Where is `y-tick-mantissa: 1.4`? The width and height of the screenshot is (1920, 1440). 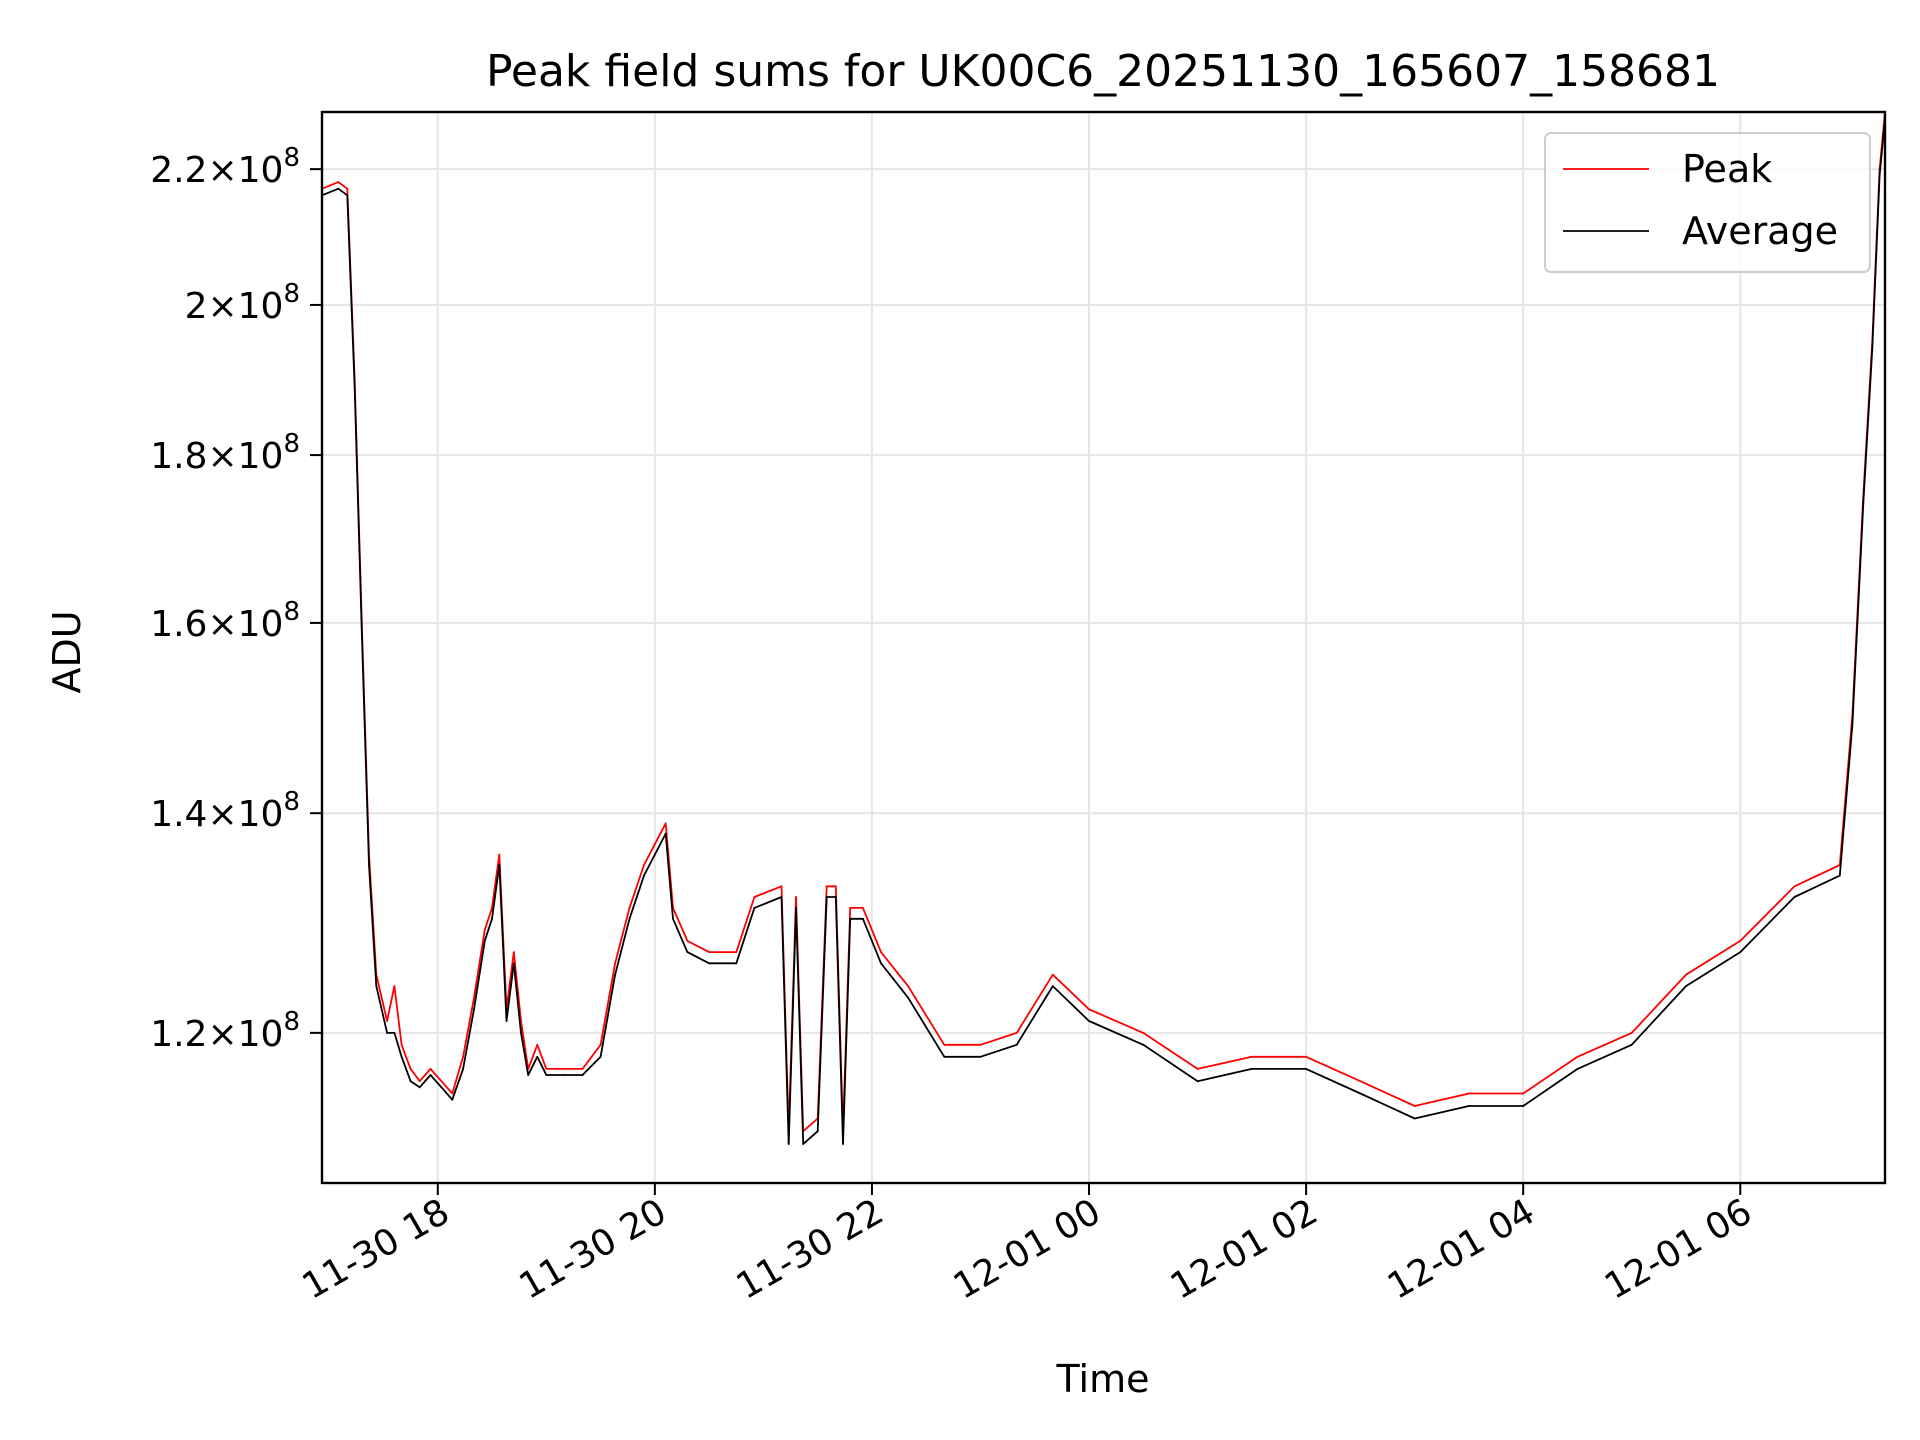
y-tick-mantissa: 1.4 is located at coordinates (178, 814).